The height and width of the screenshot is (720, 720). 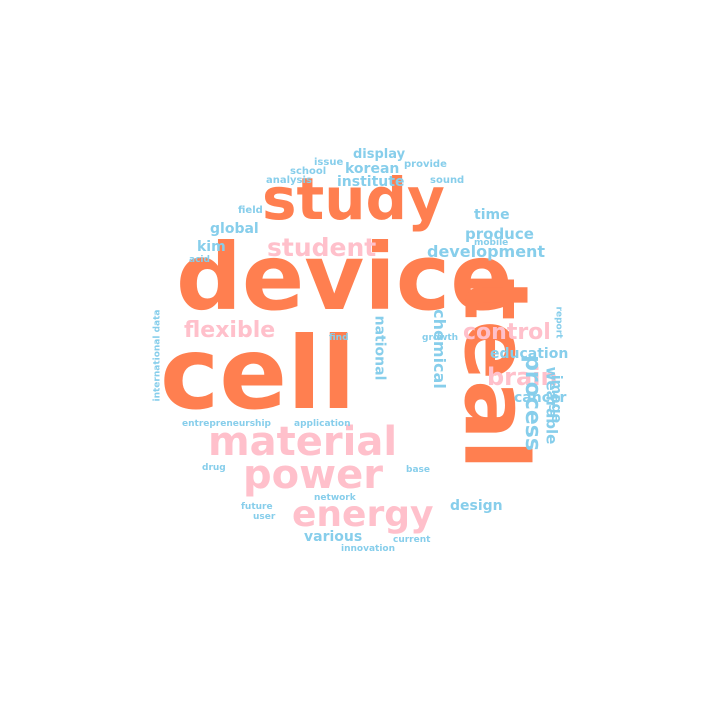 What do you see at coordinates (379, 348) in the screenshot?
I see `word-national: national` at bounding box center [379, 348].